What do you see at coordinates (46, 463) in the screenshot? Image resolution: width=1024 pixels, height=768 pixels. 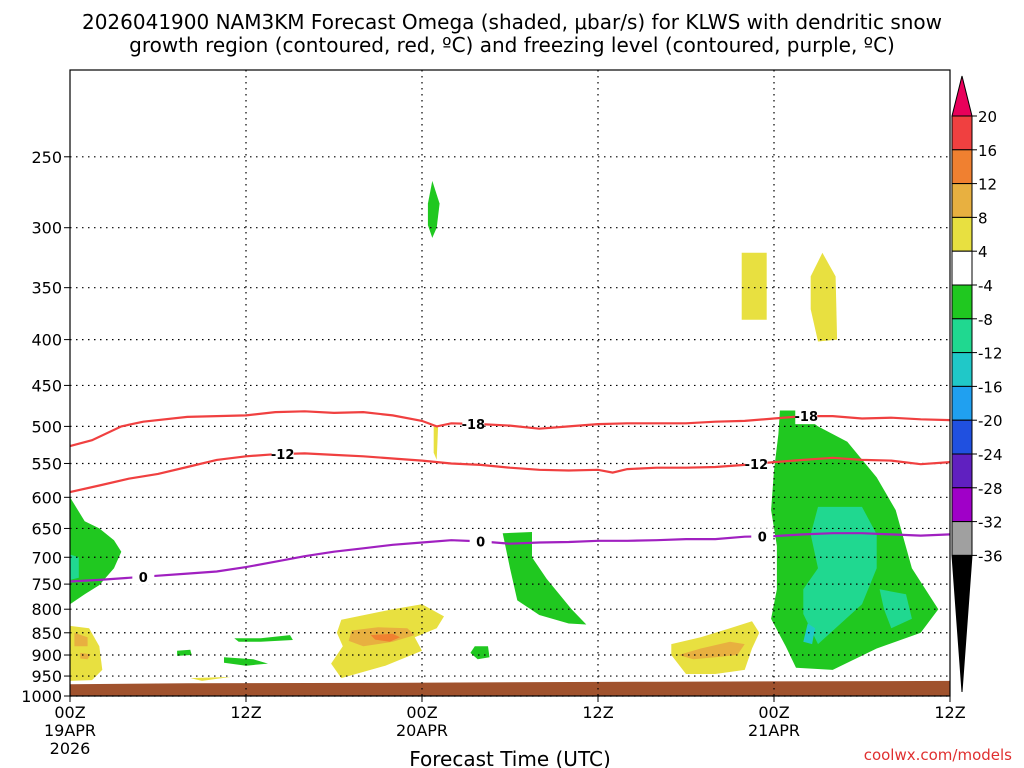 I see `y-tick-label-550: 550` at bounding box center [46, 463].